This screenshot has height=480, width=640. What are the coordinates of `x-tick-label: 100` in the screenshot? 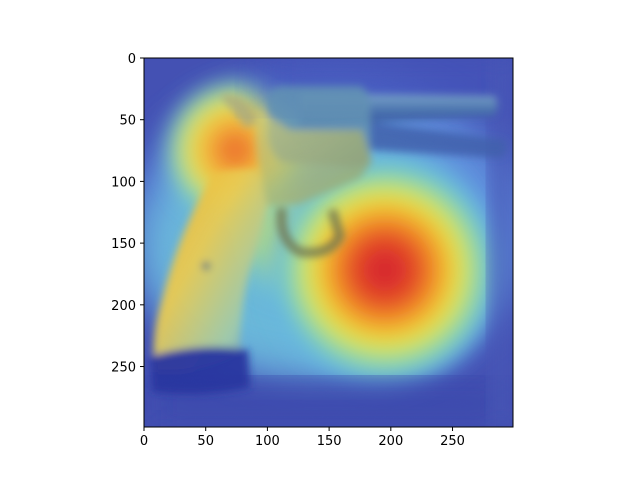 It's located at (267, 441).